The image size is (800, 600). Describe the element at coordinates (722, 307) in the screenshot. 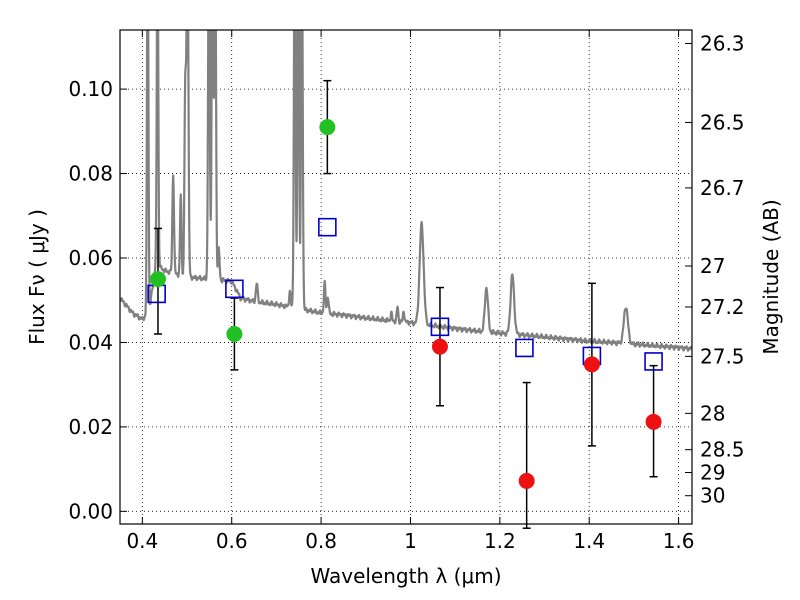

I see `right-tick-label: 27.2` at that location.